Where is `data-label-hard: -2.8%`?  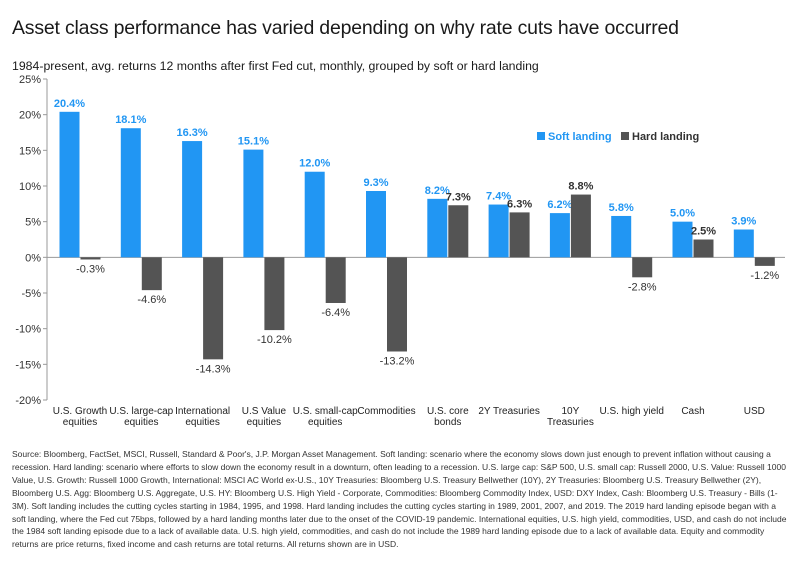
data-label-hard: -2.8% is located at coordinates (642, 287).